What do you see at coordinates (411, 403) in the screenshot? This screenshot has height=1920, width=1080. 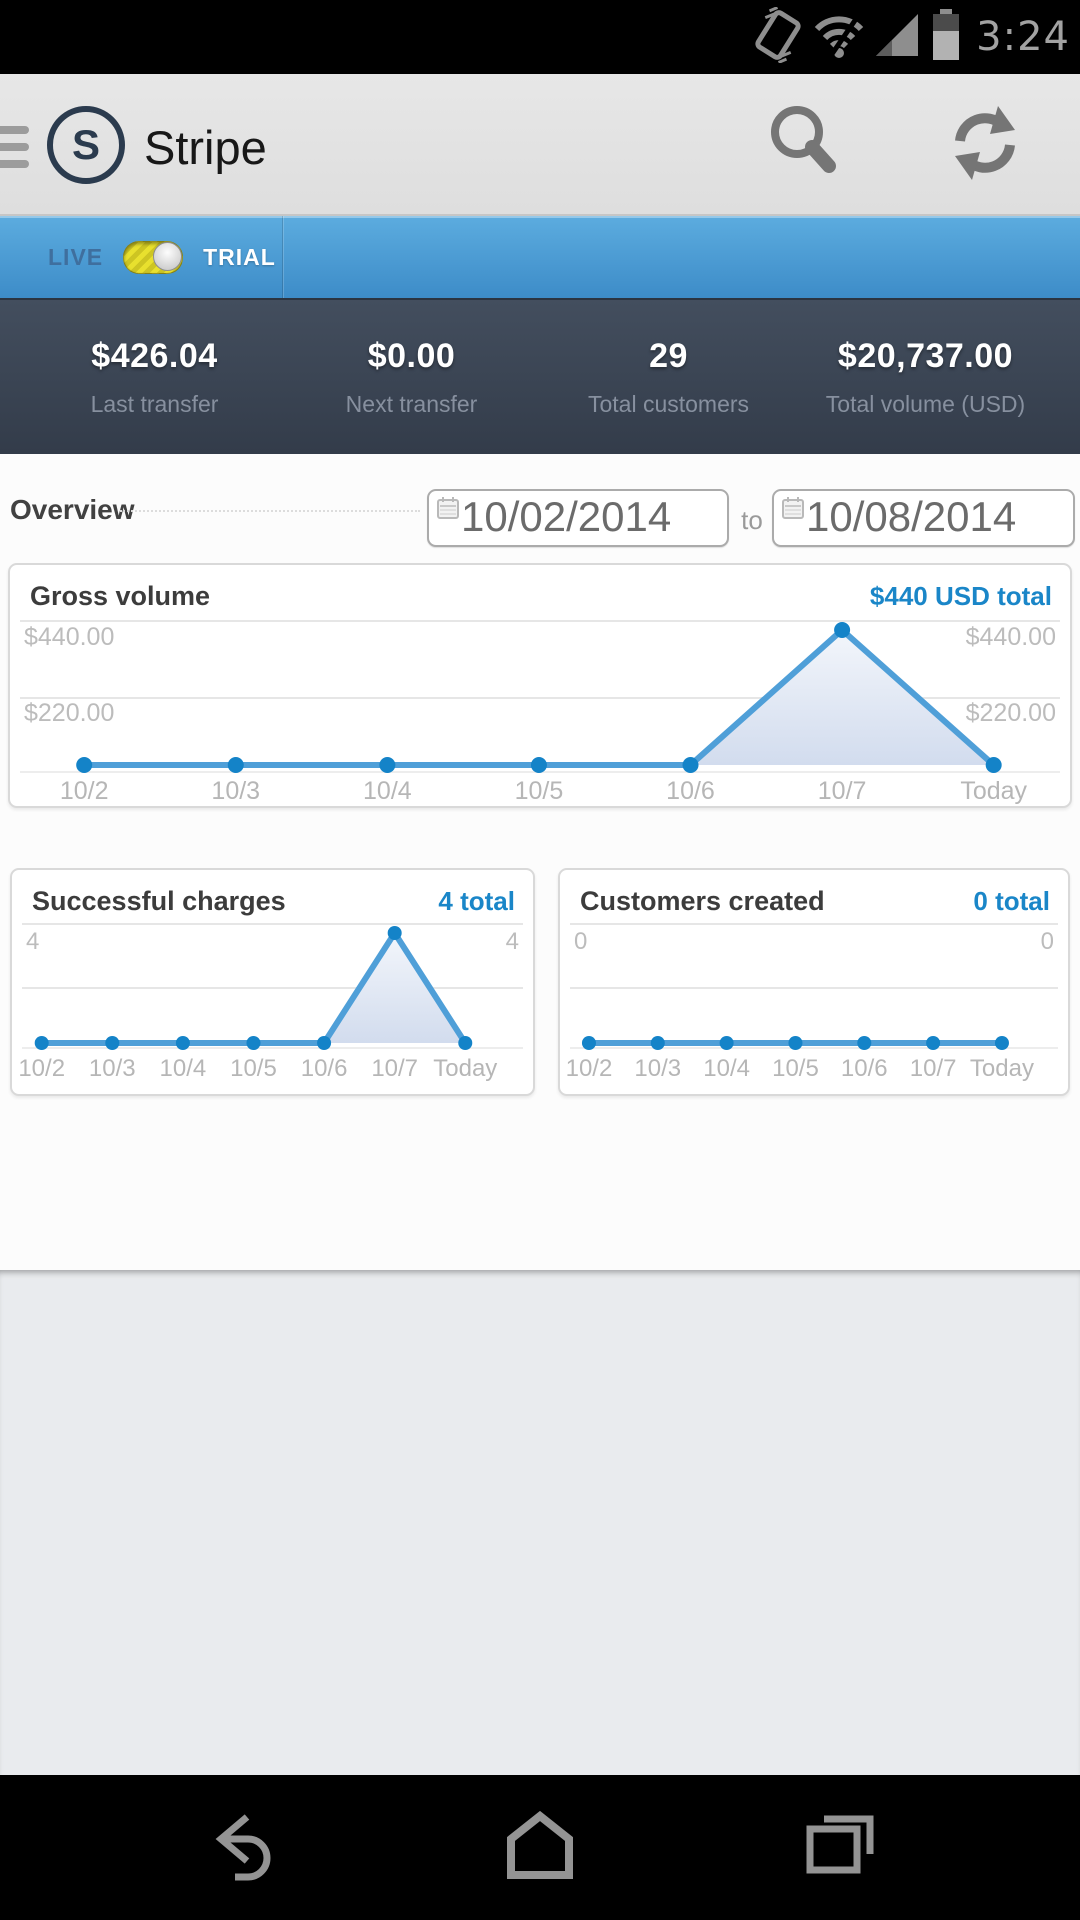 I see `stat-label: Next transfer` at bounding box center [411, 403].